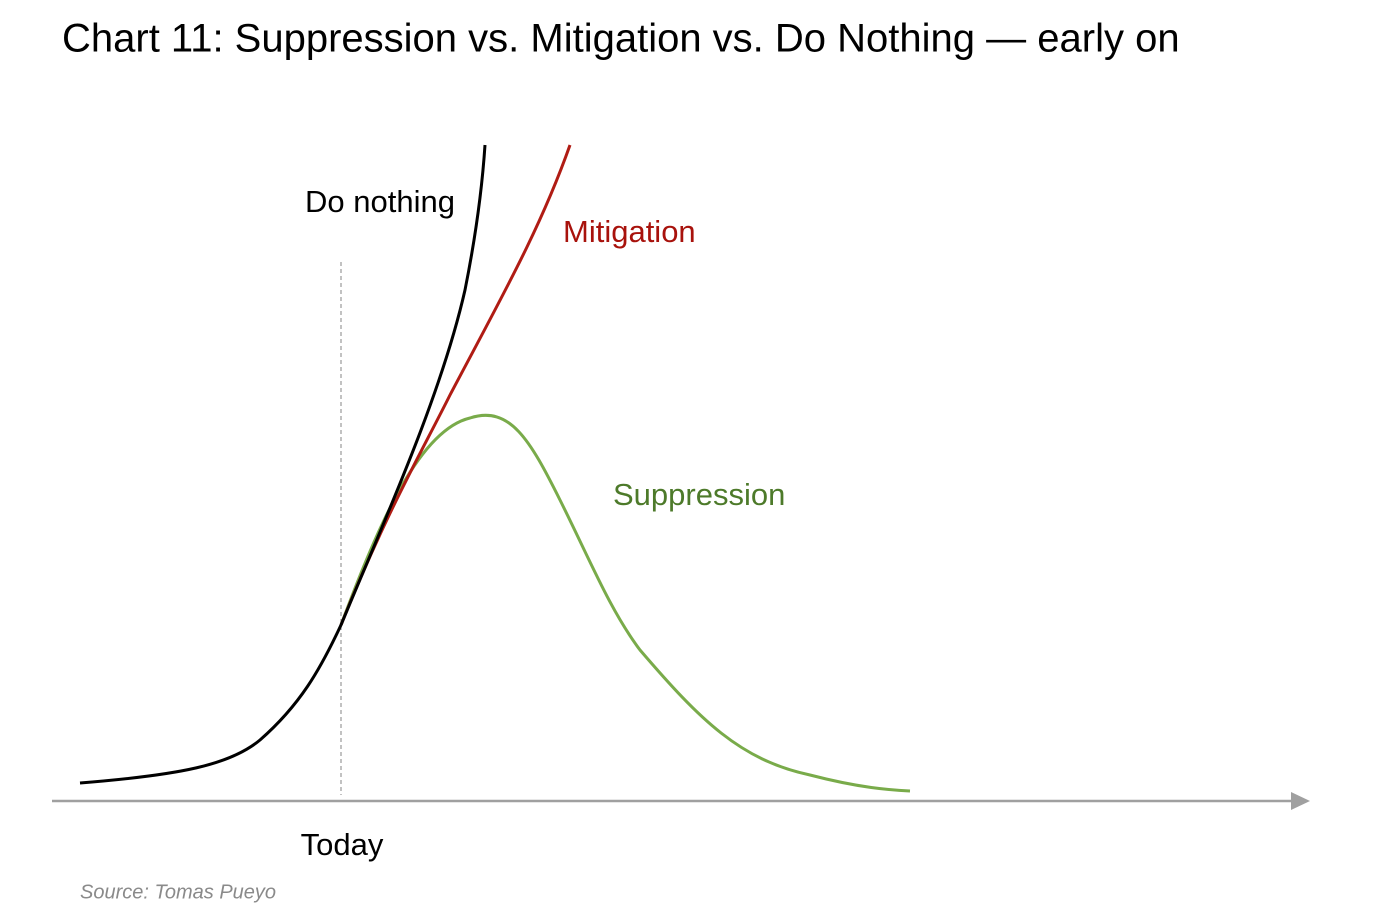 The width and height of the screenshot is (1400, 923). What do you see at coordinates (178, 892) in the screenshot?
I see `source-note: Source: Tomas Pueyo` at bounding box center [178, 892].